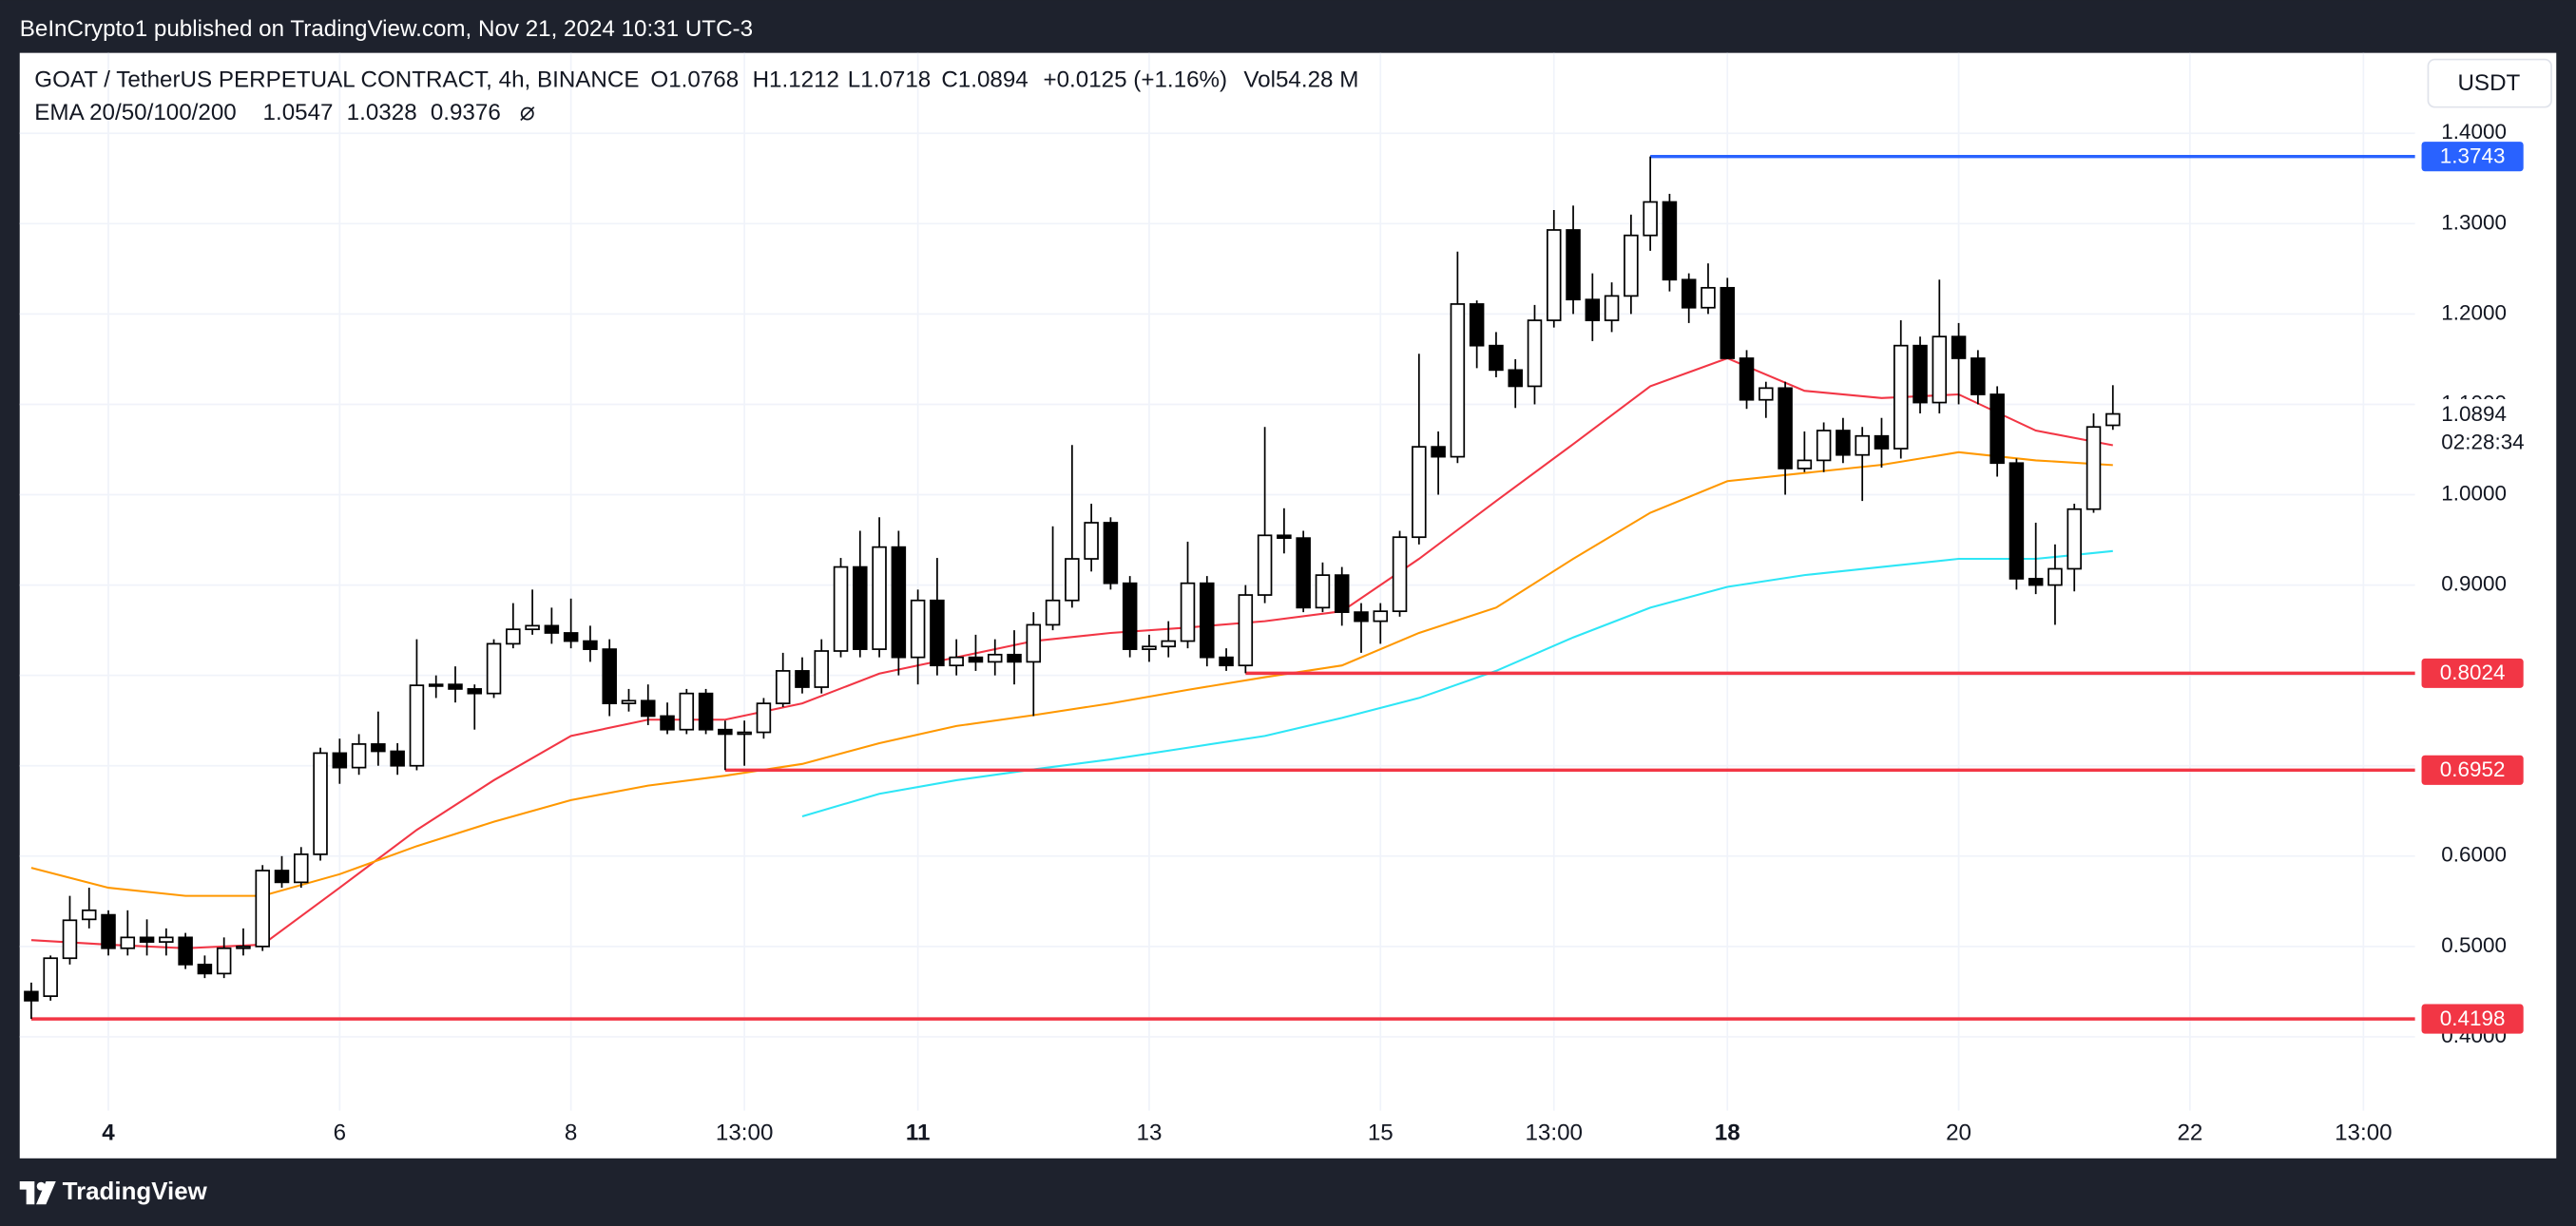 The image size is (2576, 1226). What do you see at coordinates (2474, 312) in the screenshot?
I see `y-tick-label: 1.2000` at bounding box center [2474, 312].